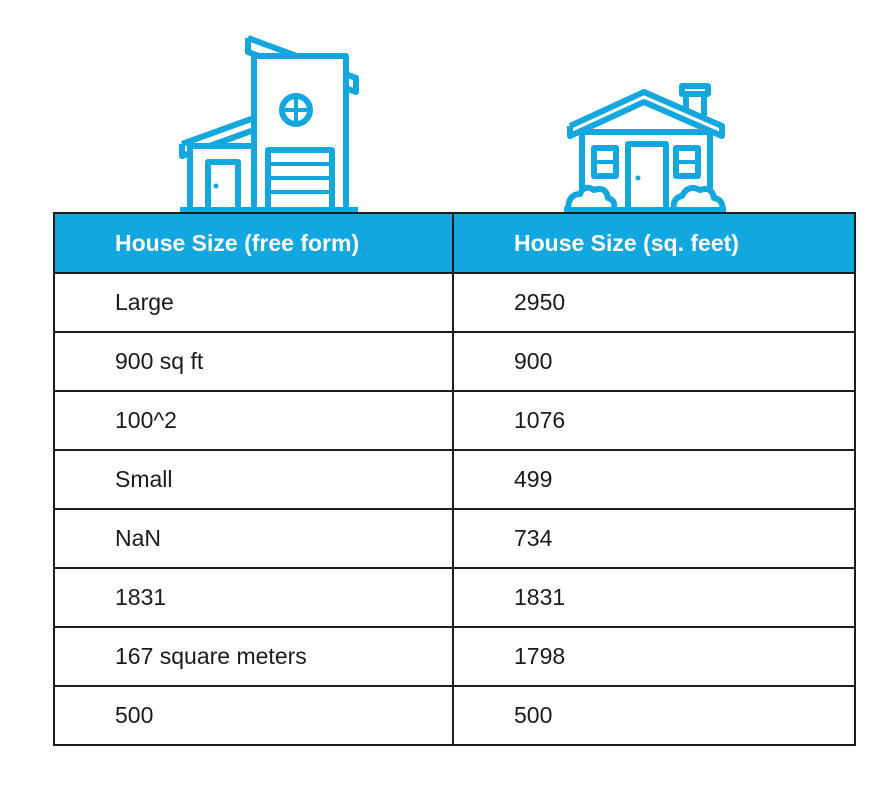  I want to click on cell-sq-feet: 2950, so click(654, 302).